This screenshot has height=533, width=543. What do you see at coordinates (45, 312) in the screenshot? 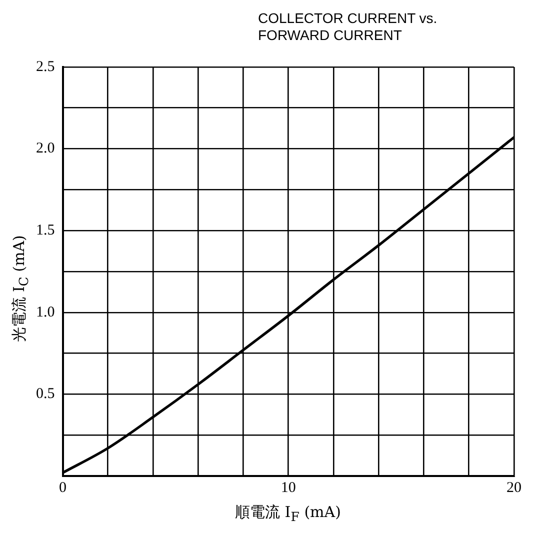
I see `y-tick-label: 1.0` at bounding box center [45, 312].